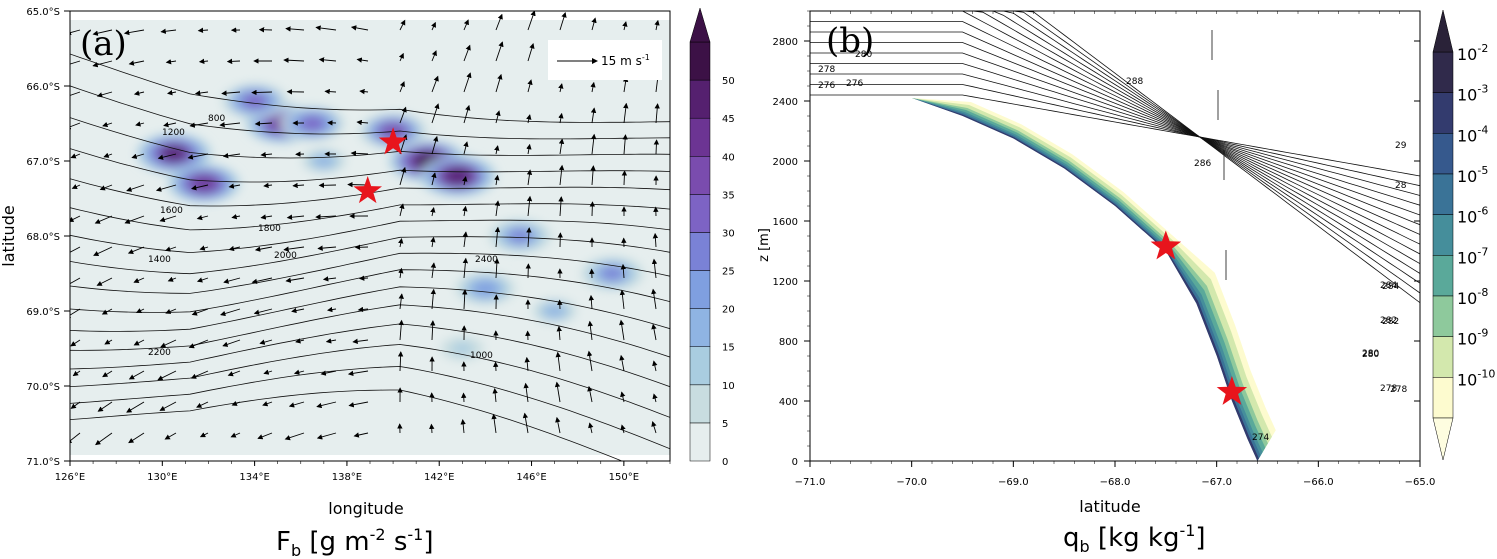 This screenshot has height=559, width=1497. I want to click on x-tick-label: −70.0, so click(911, 482).